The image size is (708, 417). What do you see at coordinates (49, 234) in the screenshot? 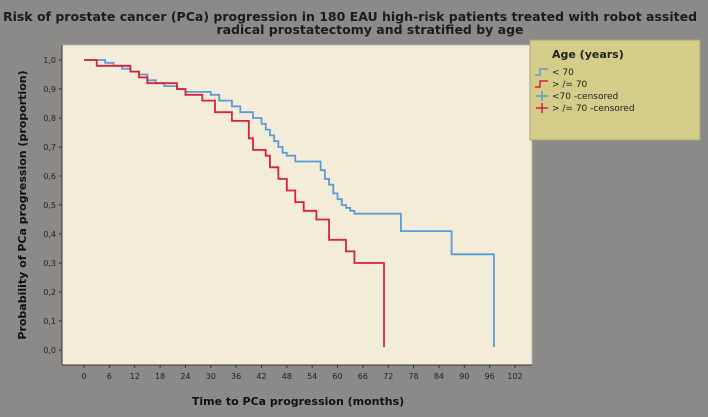
I see `y-tick-label-4: 0,4` at bounding box center [49, 234].